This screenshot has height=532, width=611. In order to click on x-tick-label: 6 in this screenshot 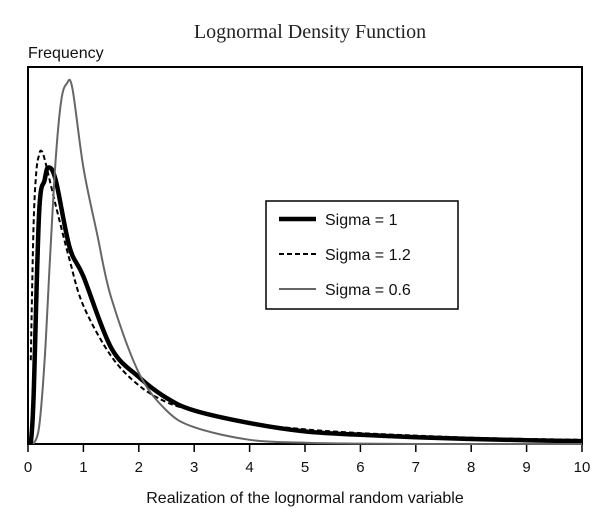, I will do `click(360, 467)`.